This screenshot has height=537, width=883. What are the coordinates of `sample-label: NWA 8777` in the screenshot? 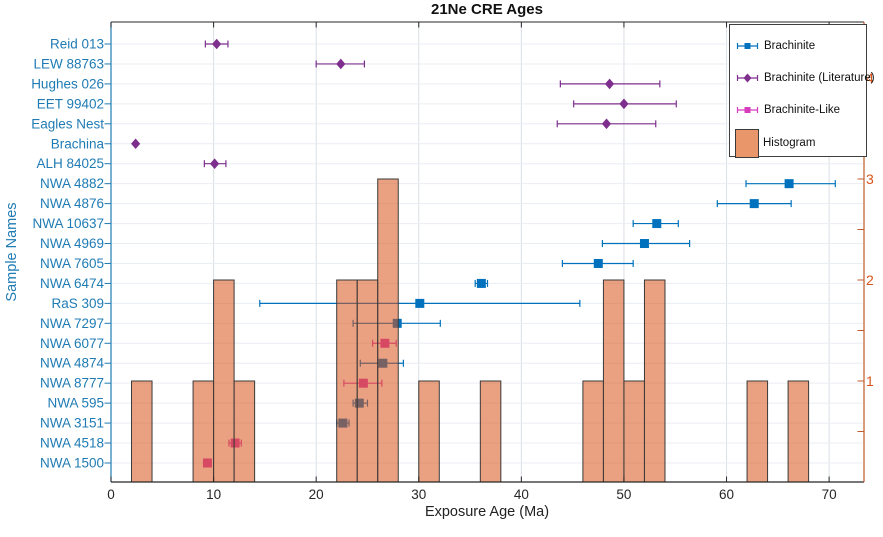 It's located at (72, 383).